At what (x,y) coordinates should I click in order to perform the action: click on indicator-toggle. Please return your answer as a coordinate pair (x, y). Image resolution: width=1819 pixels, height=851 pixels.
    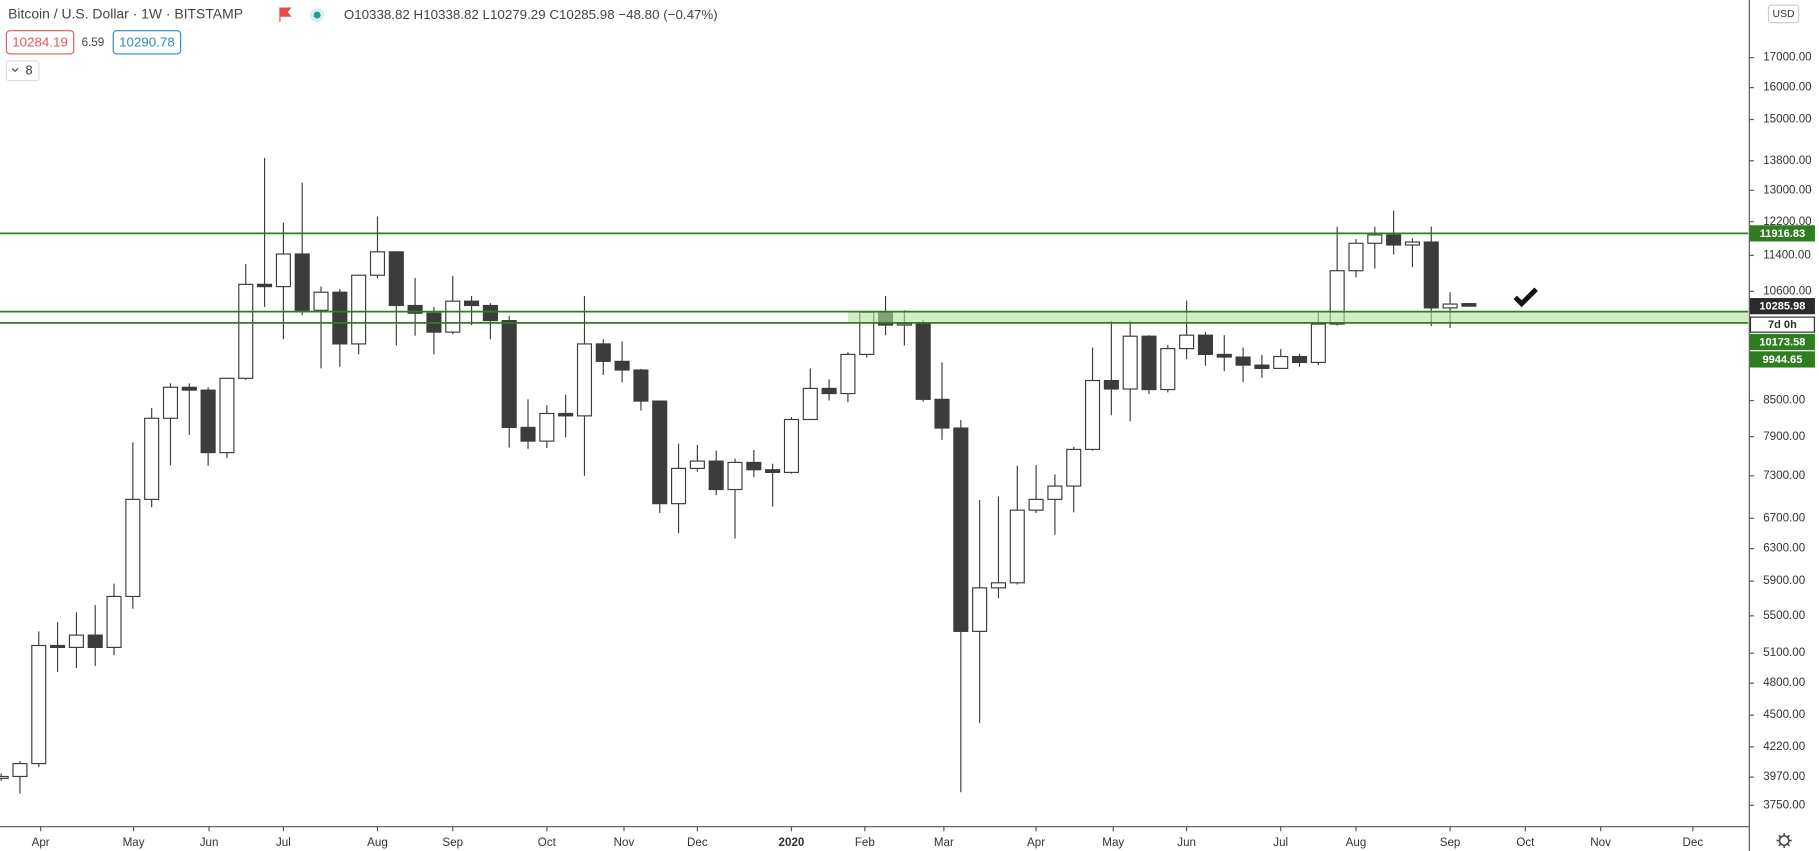
    Looking at the image, I should click on (22, 71).